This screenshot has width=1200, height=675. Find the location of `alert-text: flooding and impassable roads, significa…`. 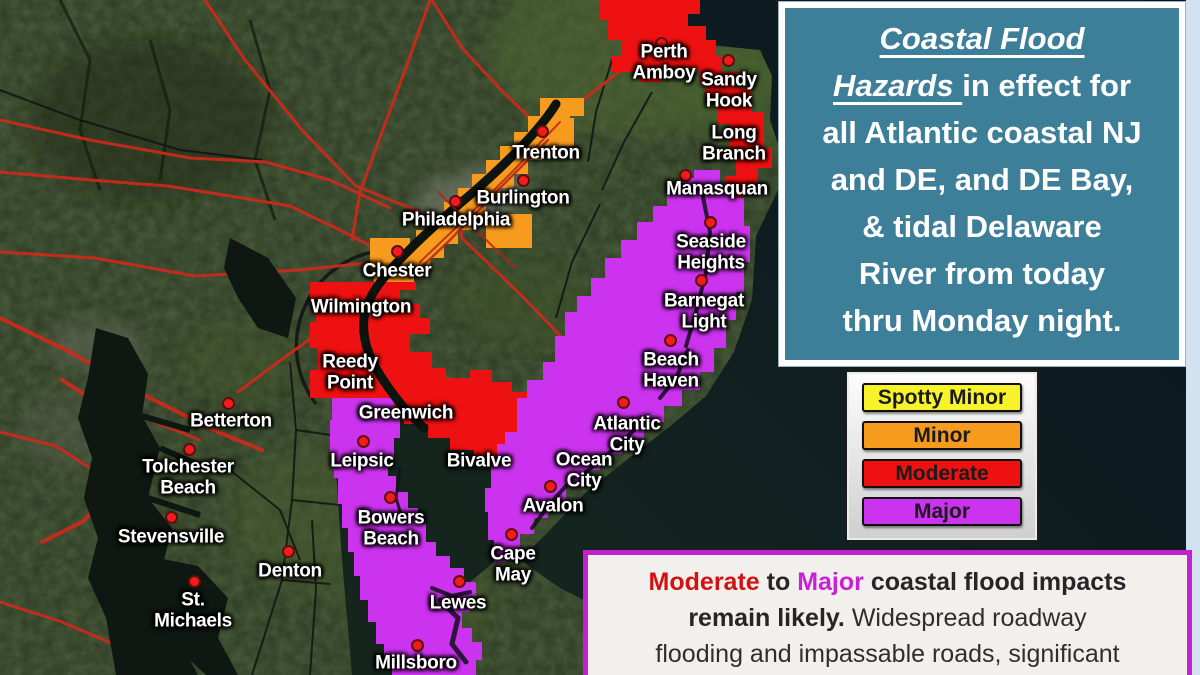

alert-text: flooding and impassable roads, significa… is located at coordinates (887, 654).